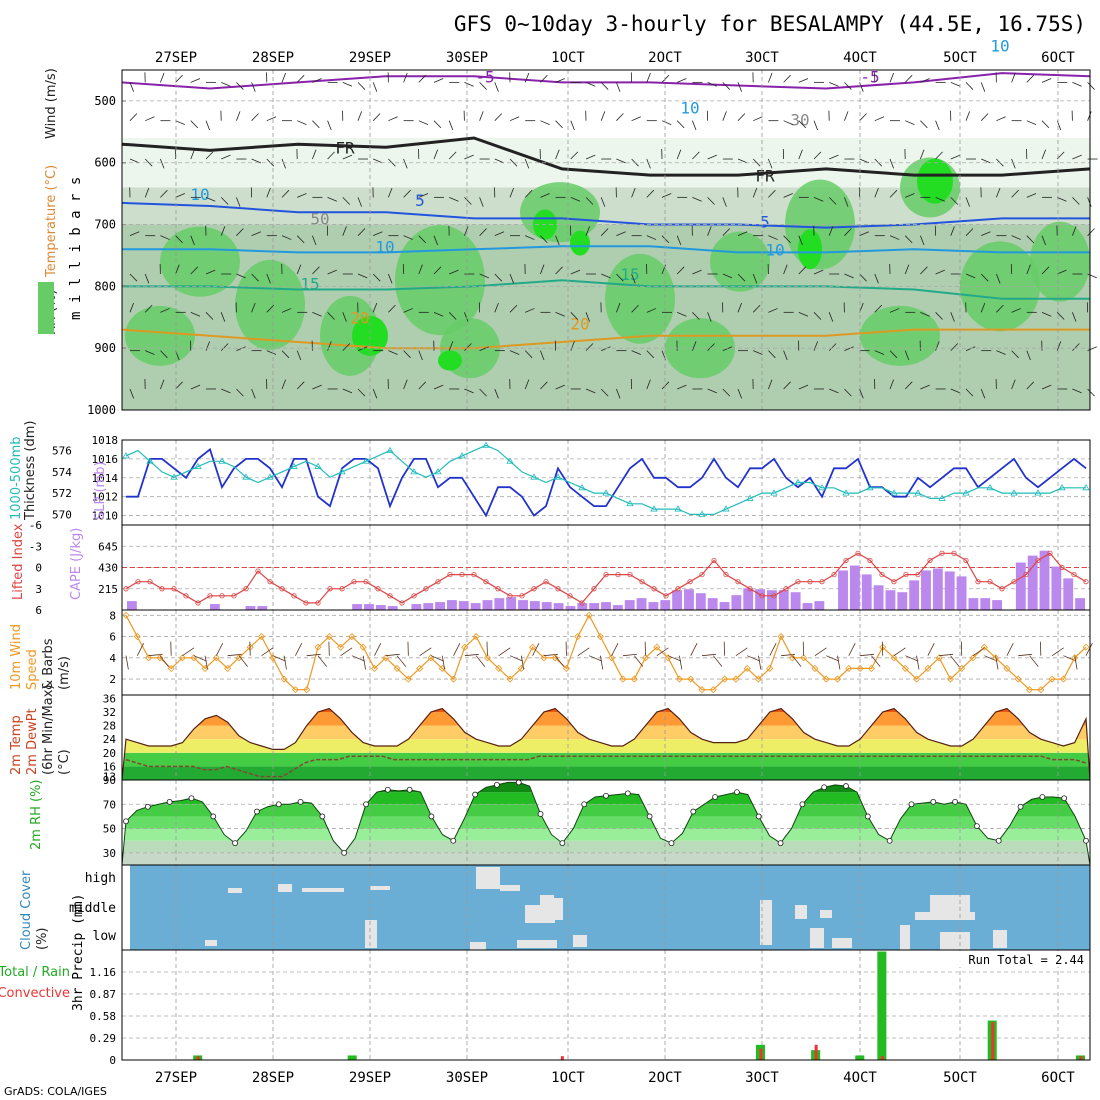  What do you see at coordinates (606, 652) in the screenshot?
I see `wind-speed-line` at bounding box center [606, 652].